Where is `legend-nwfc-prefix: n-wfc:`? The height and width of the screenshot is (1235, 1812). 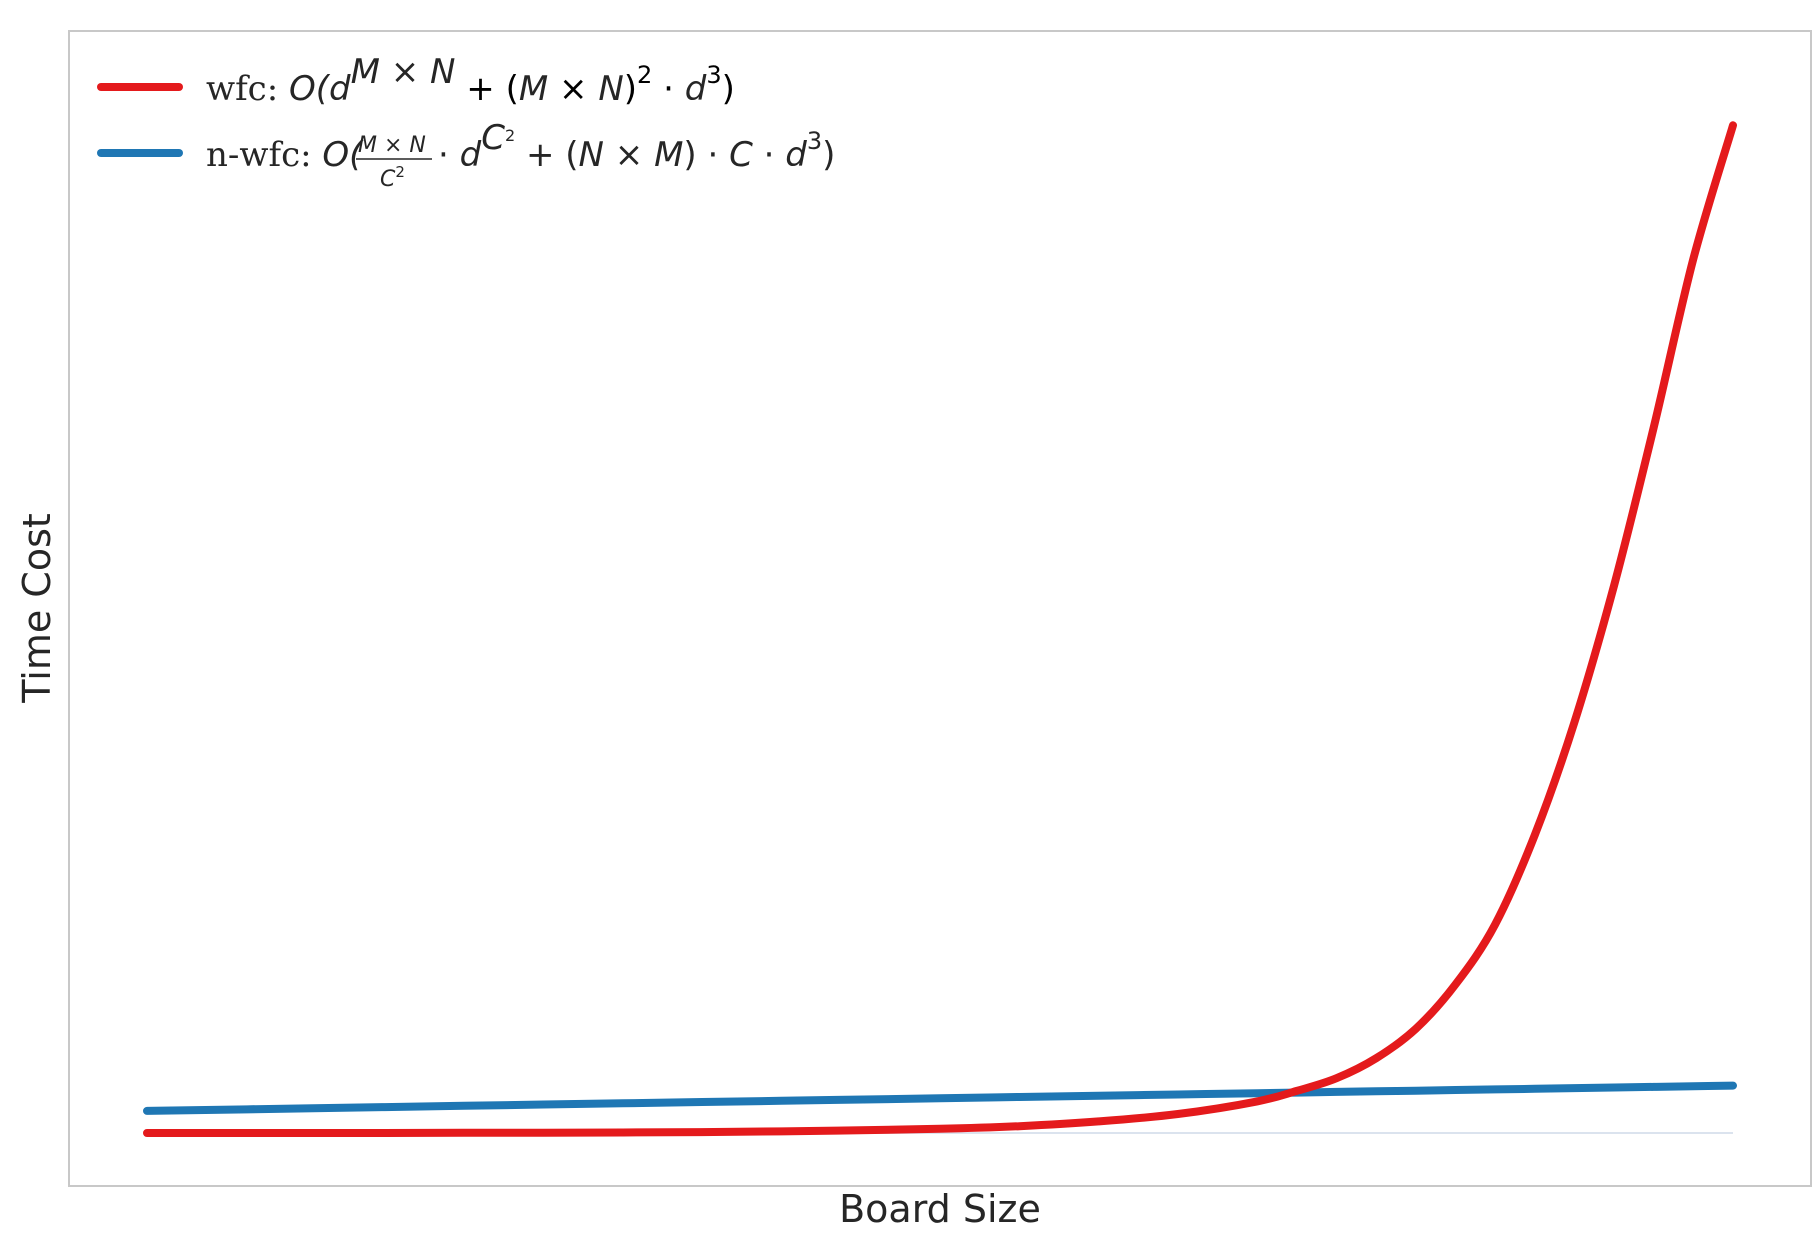
legend-nwfc-prefix: n-wfc: is located at coordinates (264, 155).